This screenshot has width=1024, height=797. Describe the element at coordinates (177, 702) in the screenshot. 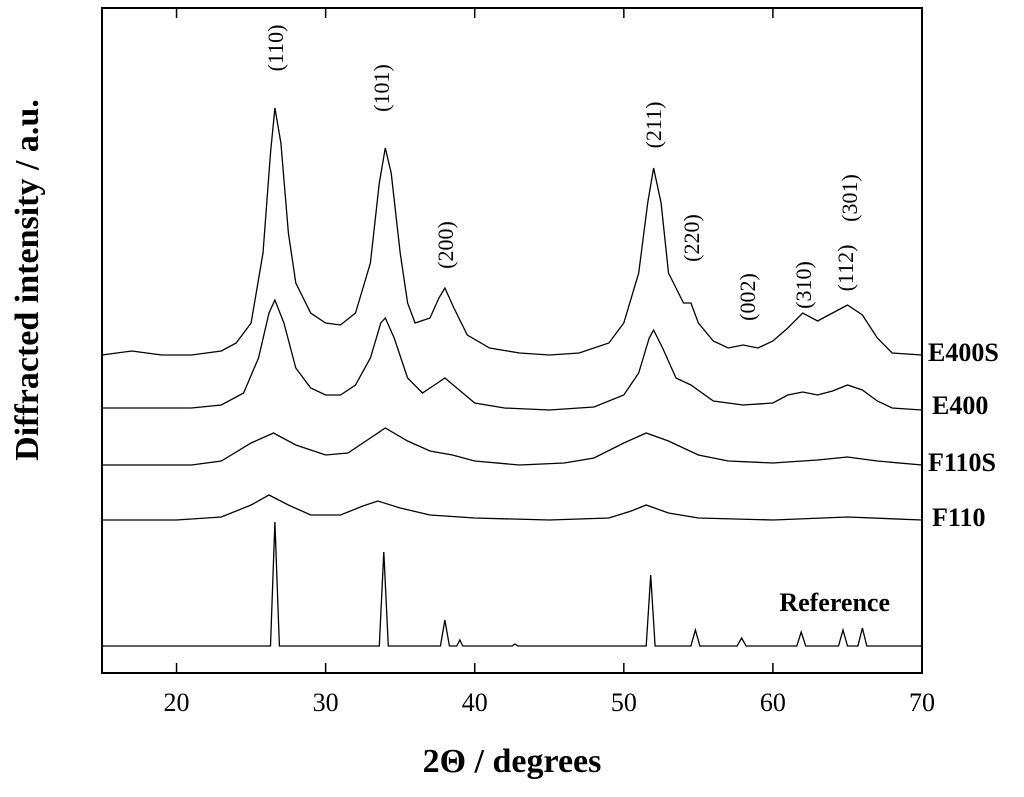

I see `x-tick-label: 20` at that location.